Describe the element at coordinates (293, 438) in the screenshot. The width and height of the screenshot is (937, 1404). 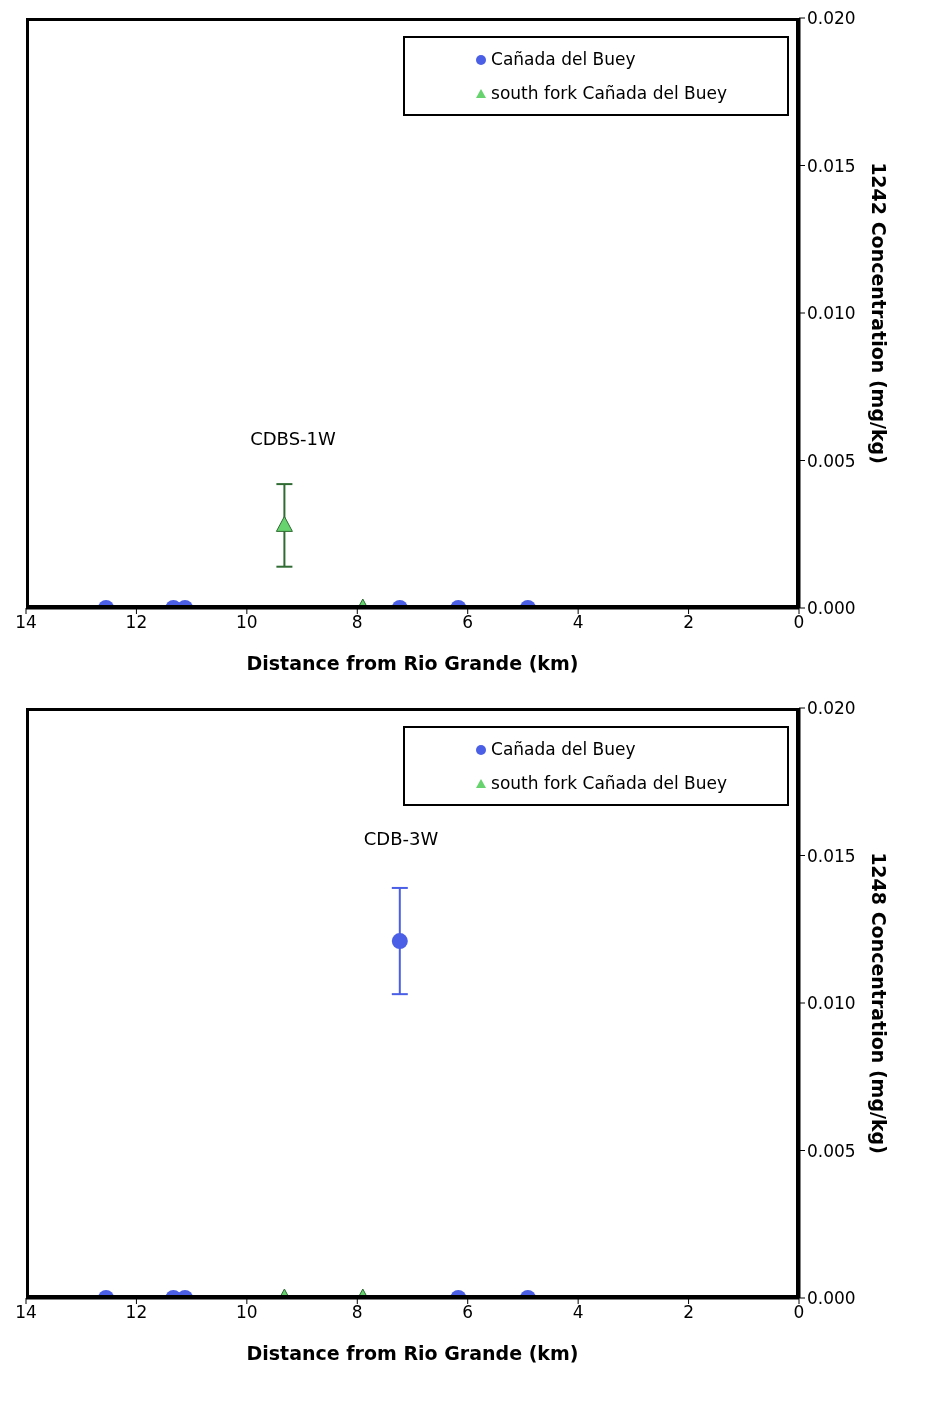
I see `annotation: CDBS-1W` at that location.